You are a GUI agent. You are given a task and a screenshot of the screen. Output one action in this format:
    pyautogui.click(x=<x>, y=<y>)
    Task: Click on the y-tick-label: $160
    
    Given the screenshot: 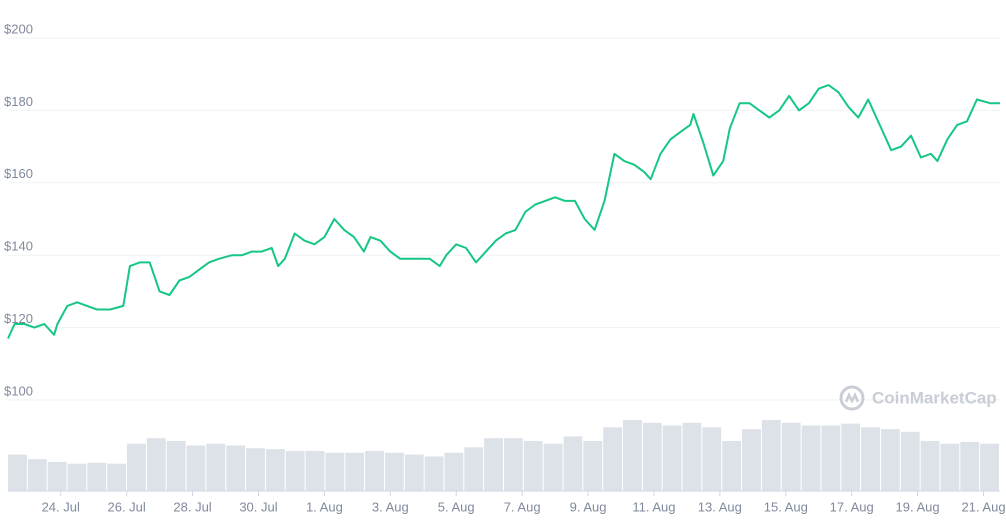 What is the action you would take?
    pyautogui.click(x=18, y=173)
    